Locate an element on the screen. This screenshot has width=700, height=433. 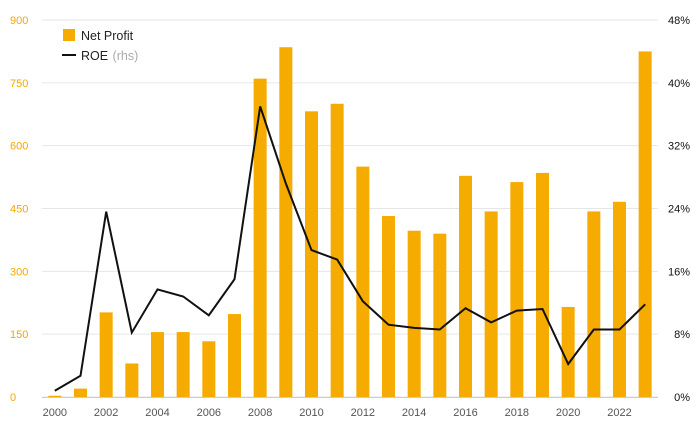
y-tick-left: 750 is located at coordinates (19, 84).